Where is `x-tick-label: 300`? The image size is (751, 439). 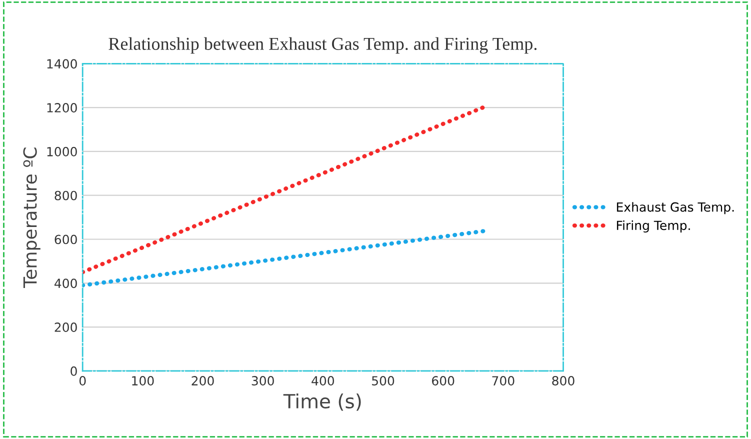
x-tick-label: 300 is located at coordinates (263, 381).